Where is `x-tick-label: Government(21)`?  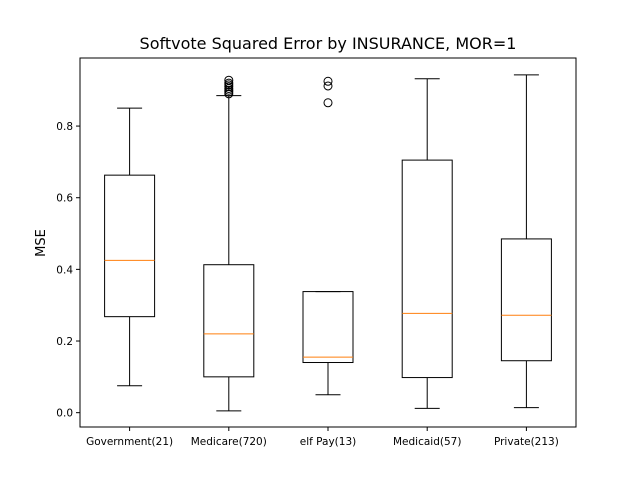
x-tick-label: Government(21) is located at coordinates (129, 442).